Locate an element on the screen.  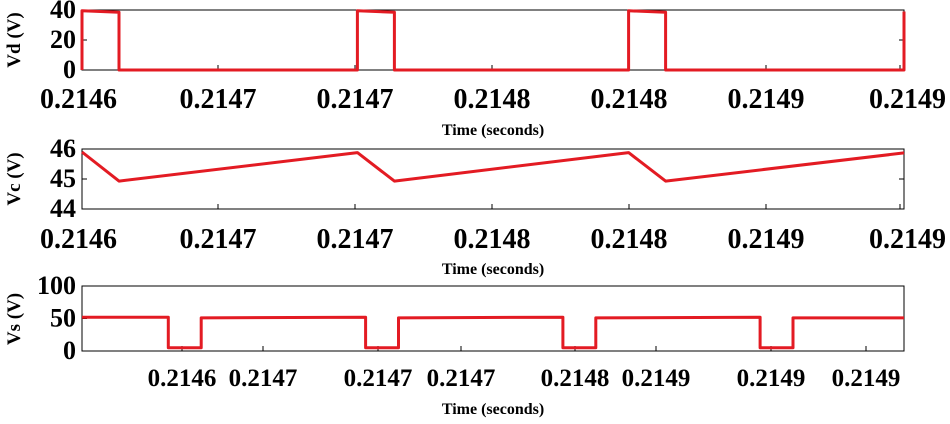
y-tick-label: 20 is located at coordinates (63, 39).